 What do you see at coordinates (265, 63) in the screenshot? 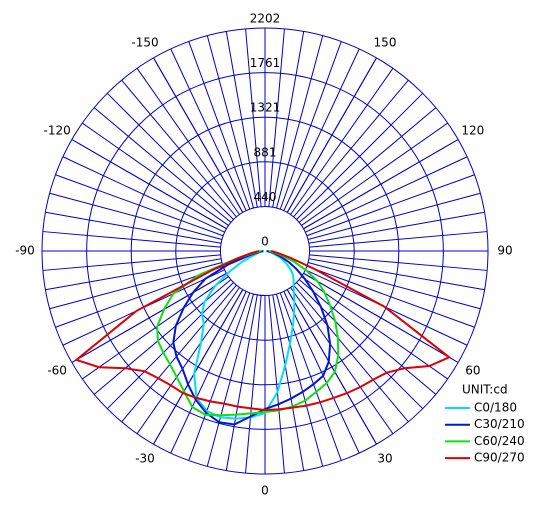
I see `r-tick-label: 1761` at bounding box center [265, 63].